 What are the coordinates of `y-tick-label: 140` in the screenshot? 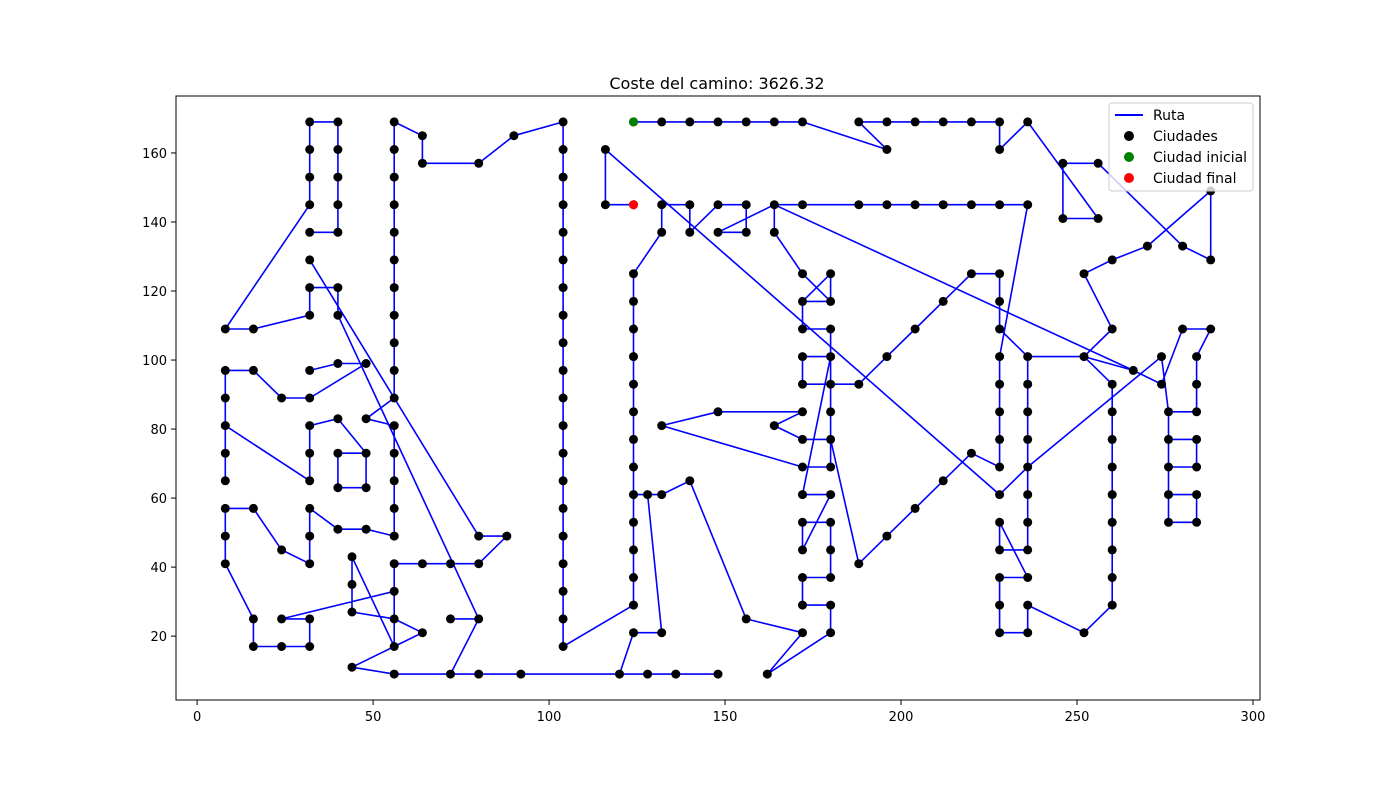 It's located at (154, 223).